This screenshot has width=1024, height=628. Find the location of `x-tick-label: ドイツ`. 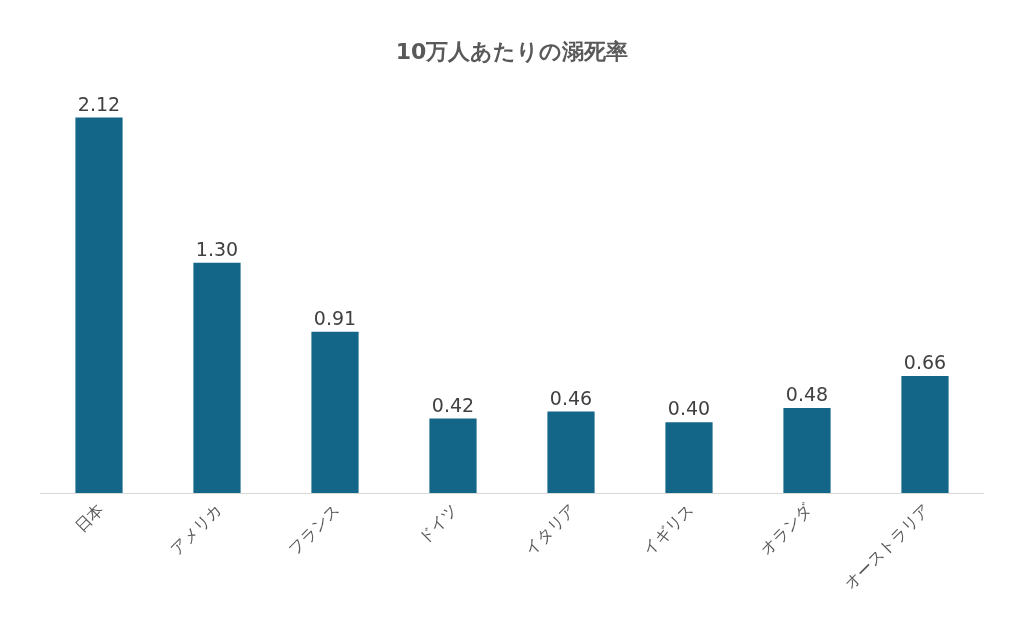

x-tick-label: ドイツ is located at coordinates (438, 524).